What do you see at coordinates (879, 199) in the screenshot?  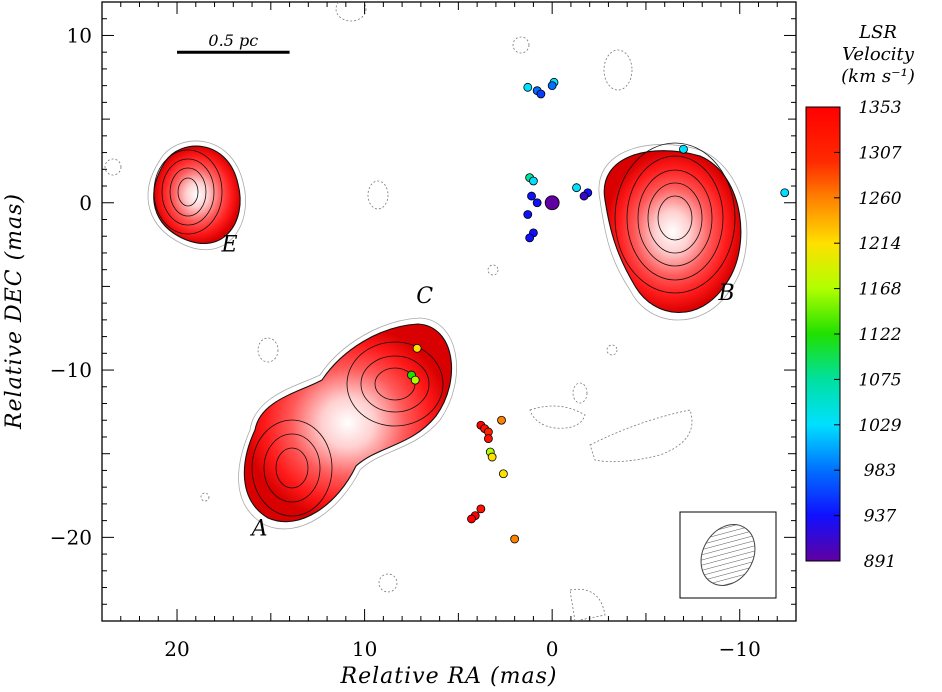 I see `colorbar-tick-label: 1260` at bounding box center [879, 199].